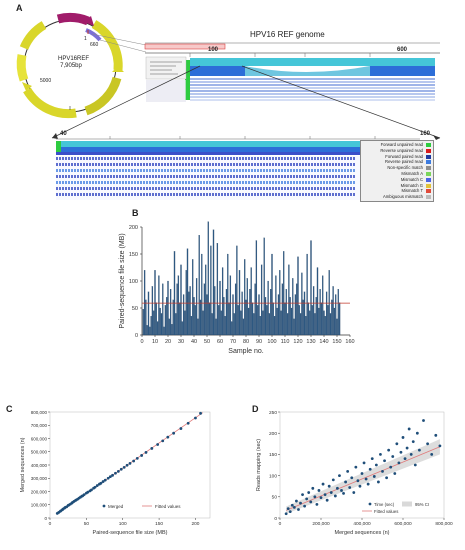 The width and height of the screenshot is (465, 550). What do you see at coordinates (87, 524) in the screenshot?
I see `x-tick-label: 50` at bounding box center [87, 524].